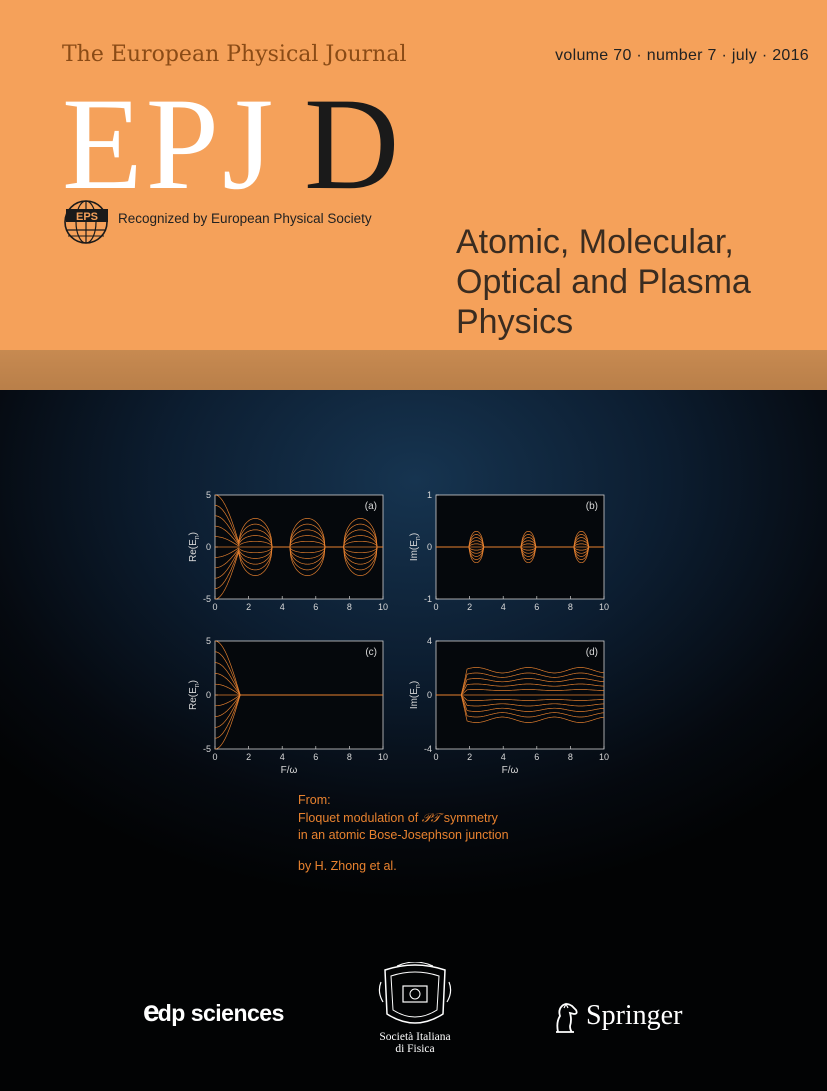  Describe the element at coordinates (634, 1015) in the screenshot. I see `springer-logo-text: Springer` at that location.